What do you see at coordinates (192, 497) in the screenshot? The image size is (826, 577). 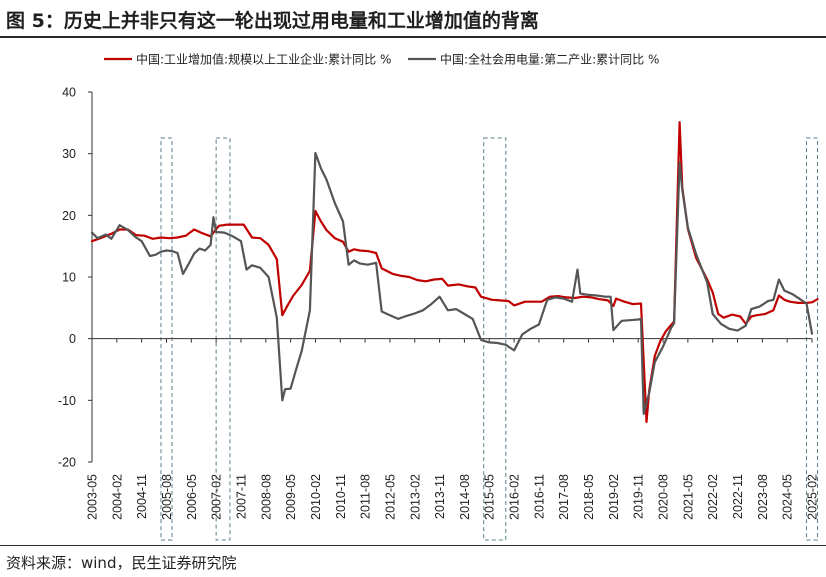 I see `x-tick-label: 2006-05` at bounding box center [192, 497].